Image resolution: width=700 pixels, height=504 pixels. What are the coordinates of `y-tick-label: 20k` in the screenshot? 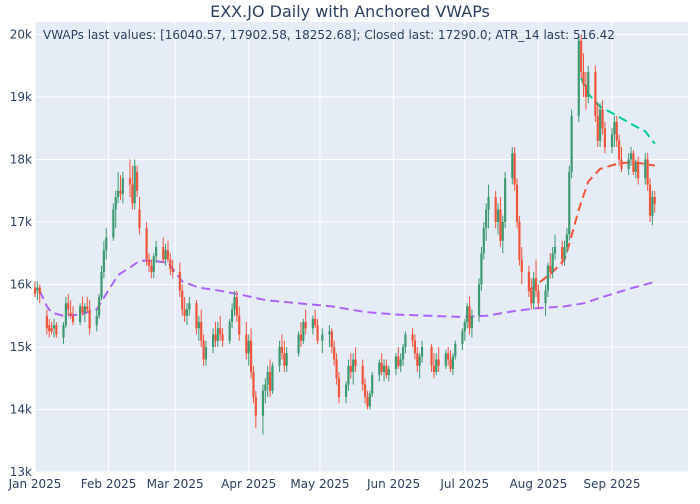 It's located at (21, 35).